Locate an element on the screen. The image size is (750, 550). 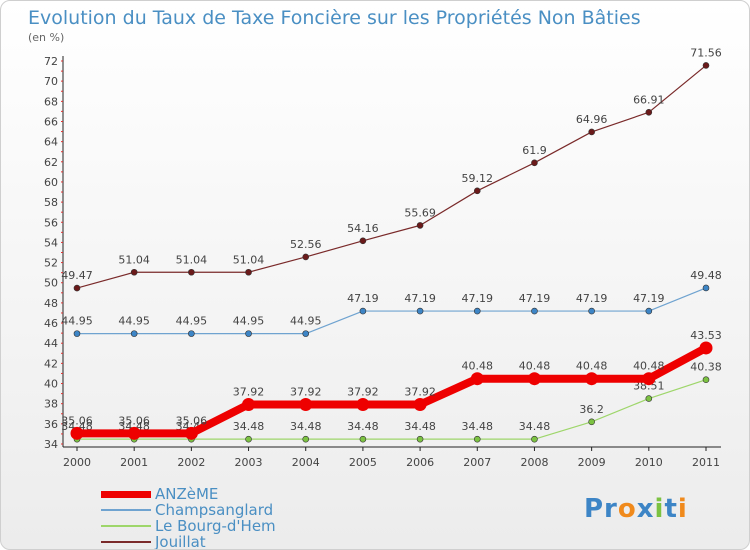
legend-item: Le Bourg-d'Hem is located at coordinates (188, 526).